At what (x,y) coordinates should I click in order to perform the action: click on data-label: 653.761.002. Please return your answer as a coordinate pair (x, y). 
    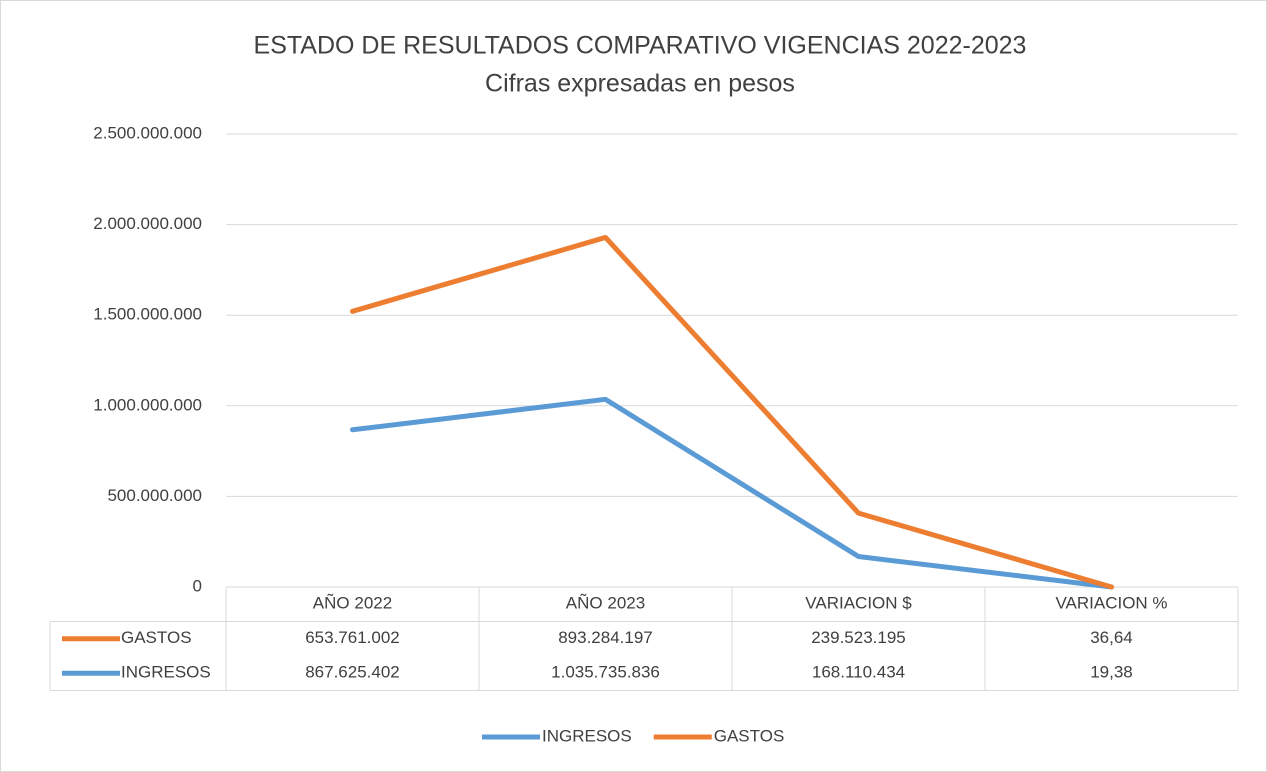
    Looking at the image, I should click on (352, 637).